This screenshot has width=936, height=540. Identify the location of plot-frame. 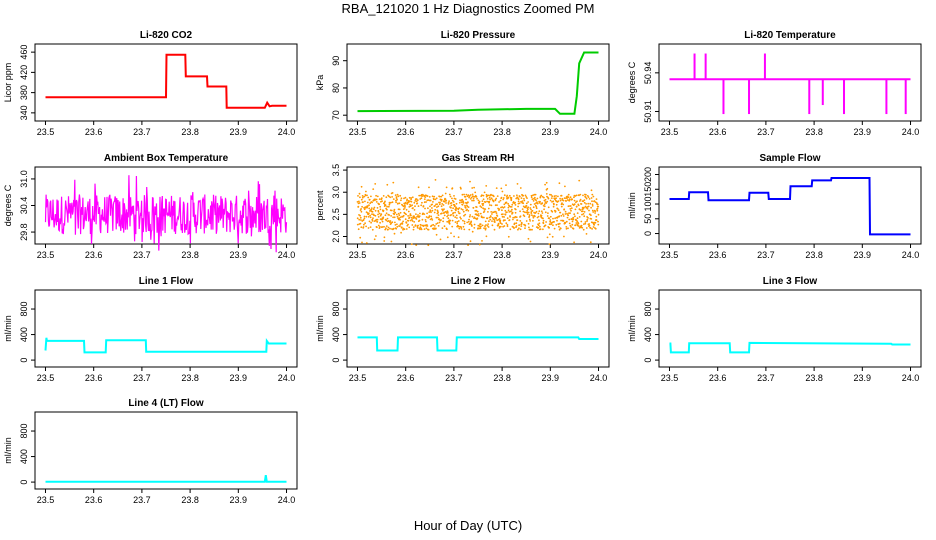
(166, 82).